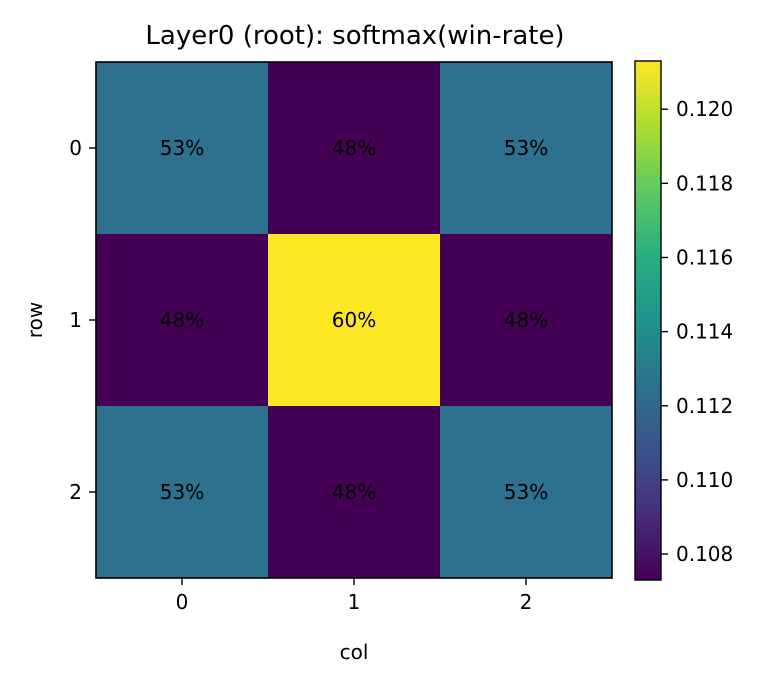 This screenshot has width=780, height=685. Describe the element at coordinates (704, 480) in the screenshot. I see `colorbar-tick-label: 0.110` at that location.